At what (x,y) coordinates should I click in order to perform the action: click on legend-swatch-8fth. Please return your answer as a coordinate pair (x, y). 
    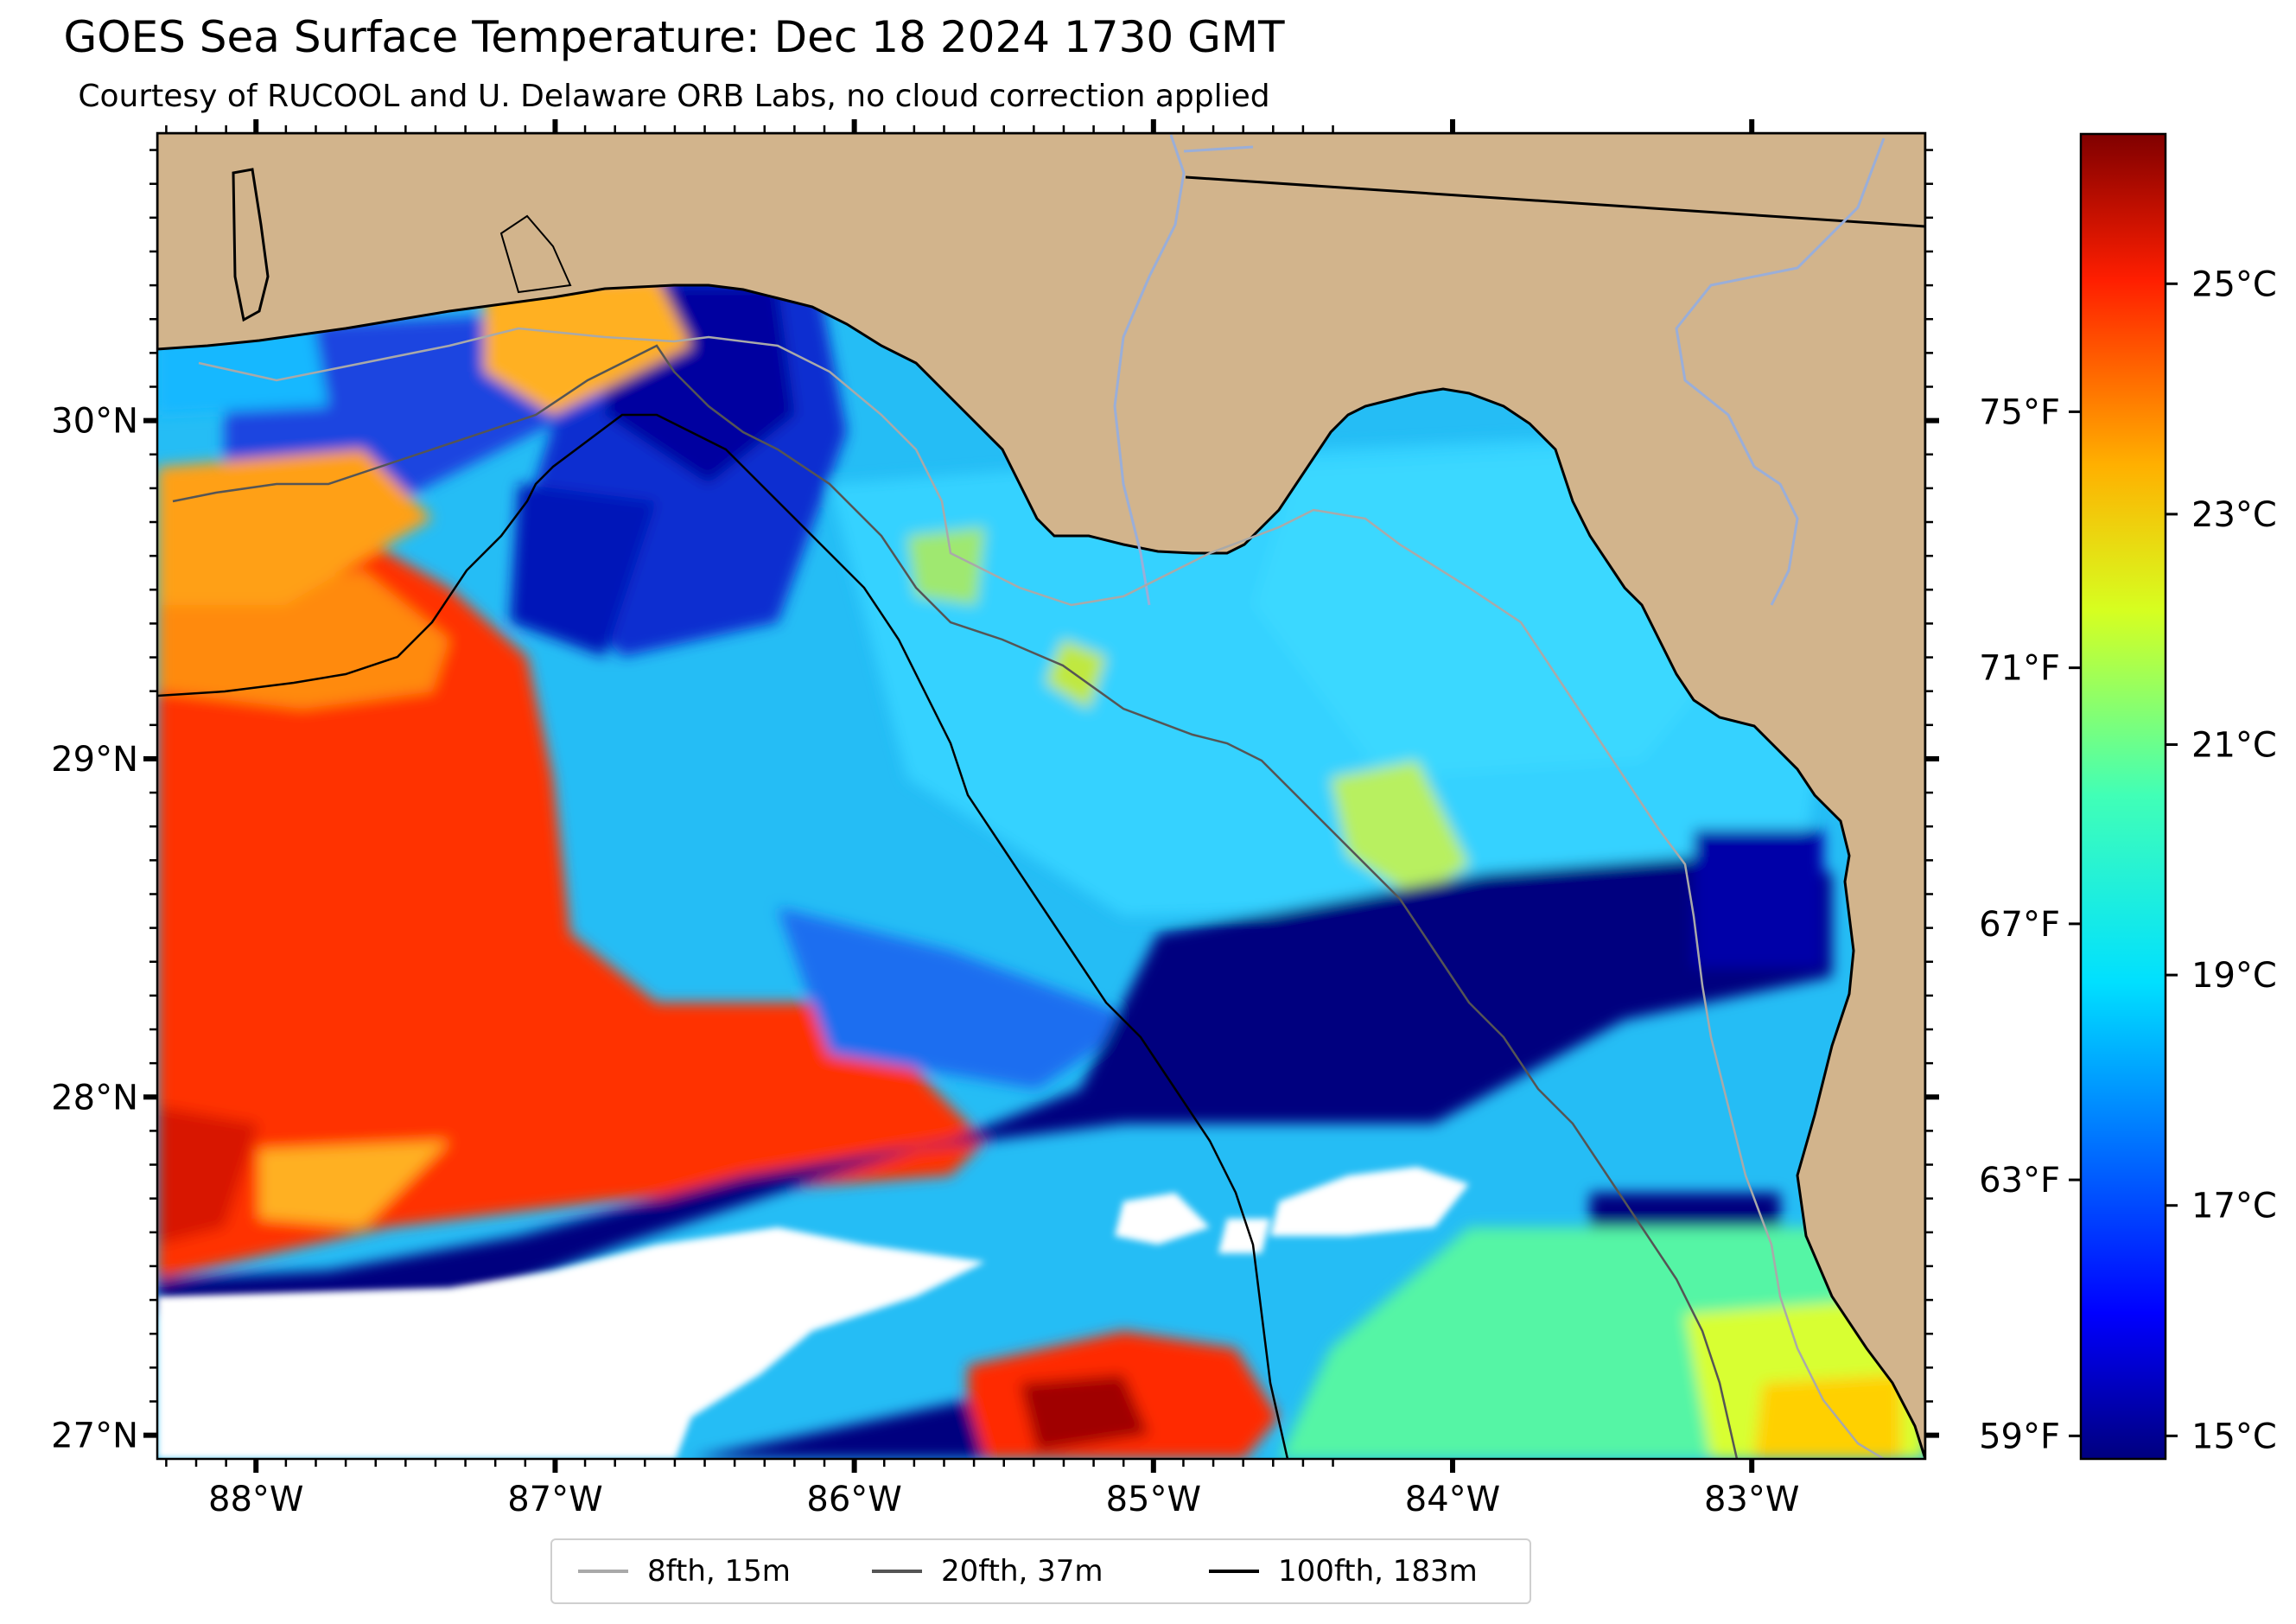
    Looking at the image, I should click on (603, 1571).